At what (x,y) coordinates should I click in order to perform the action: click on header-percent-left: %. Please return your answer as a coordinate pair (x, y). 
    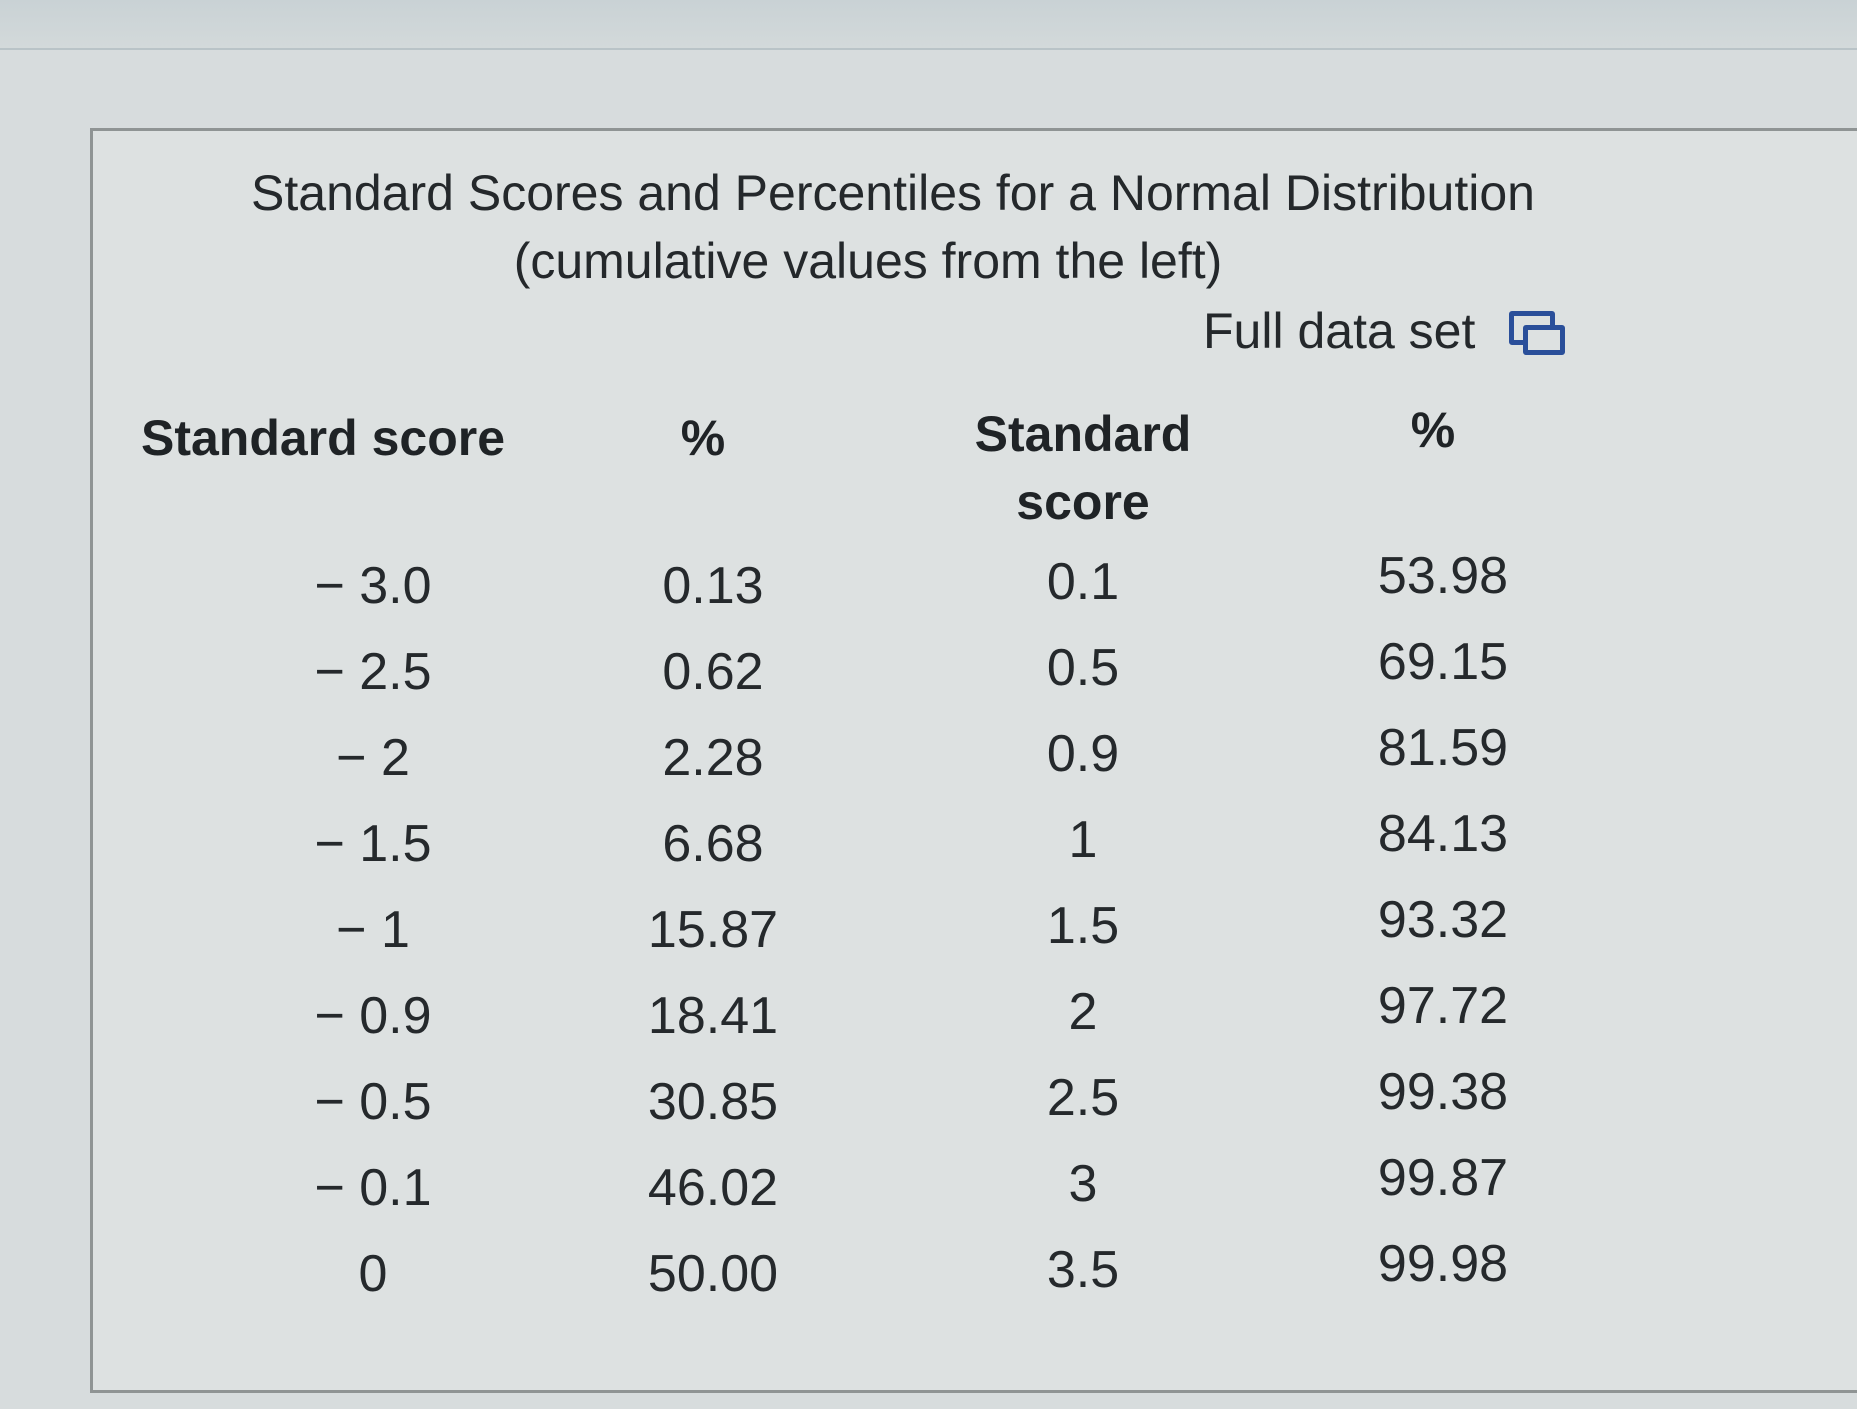
    Looking at the image, I should click on (703, 438).